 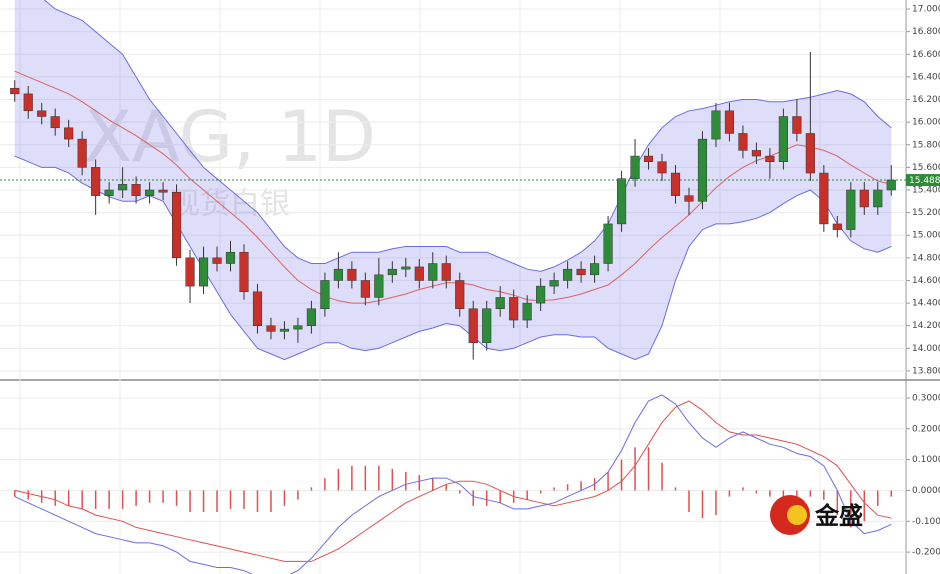 What do you see at coordinates (926, 10) in the screenshot?
I see `y-tick-label: 17.000` at bounding box center [926, 10].